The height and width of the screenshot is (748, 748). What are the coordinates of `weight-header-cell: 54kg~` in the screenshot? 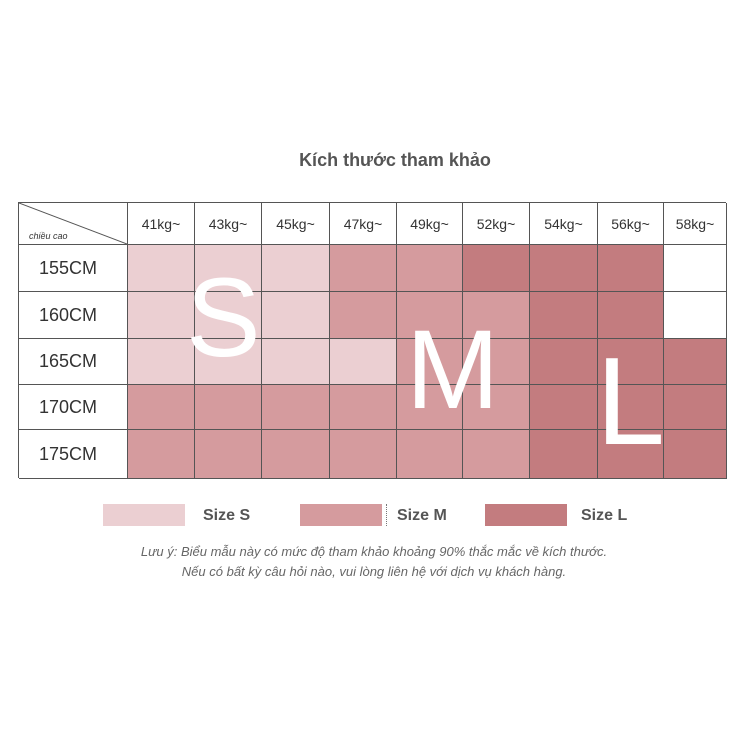 It's located at (564, 224).